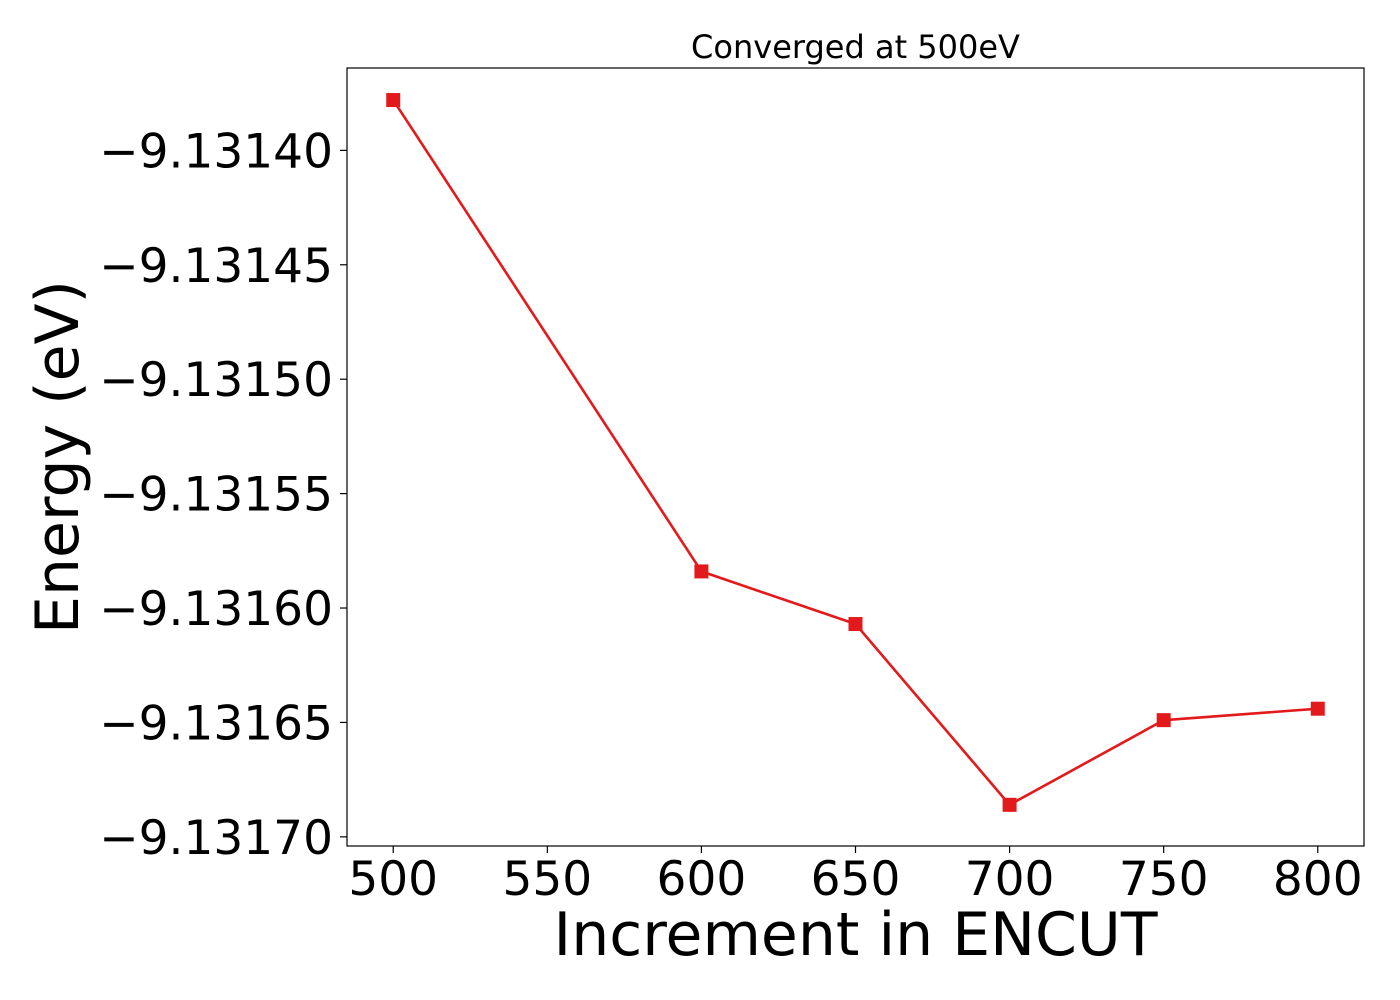 The height and width of the screenshot is (1000, 1400). What do you see at coordinates (216, 609) in the screenshot?
I see `y-tick-label: −9.13160` at bounding box center [216, 609].